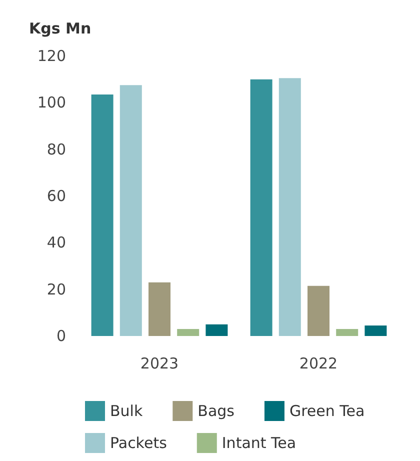 This screenshot has height=461, width=420. What do you see at coordinates (159, 363) in the screenshot?
I see `x-tick-label: 2023` at bounding box center [159, 363].